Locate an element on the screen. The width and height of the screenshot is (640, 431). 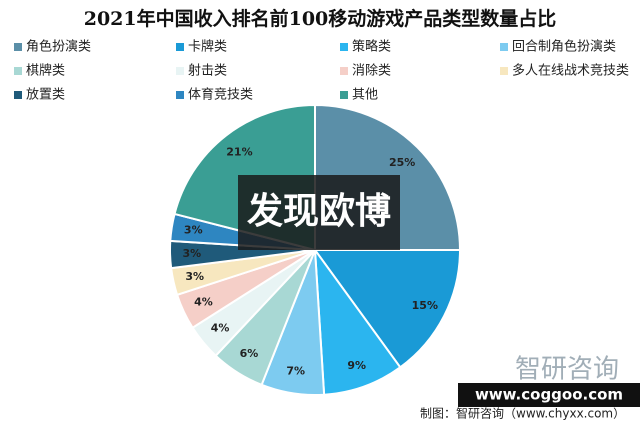
logo-text: 智研咨询 is located at coordinates (567, 370).